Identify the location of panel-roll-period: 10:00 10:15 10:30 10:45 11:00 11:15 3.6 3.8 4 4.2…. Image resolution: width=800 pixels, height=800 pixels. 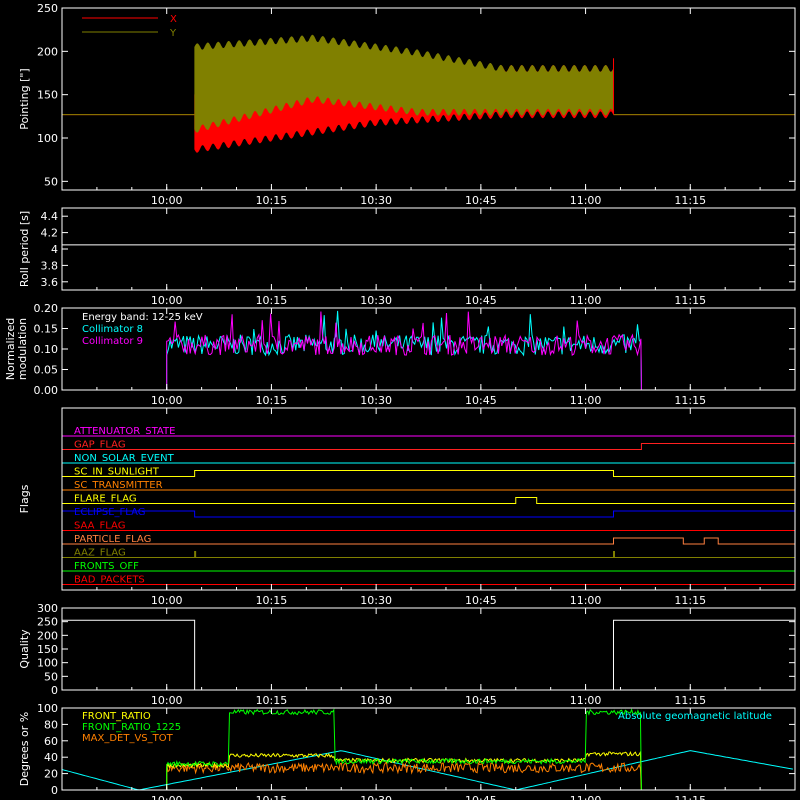
(407, 257).